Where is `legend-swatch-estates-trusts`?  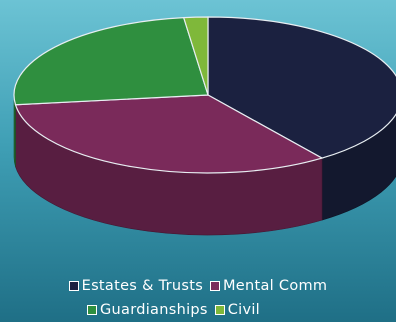 legend-swatch-estates-trusts is located at coordinates (73, 286).